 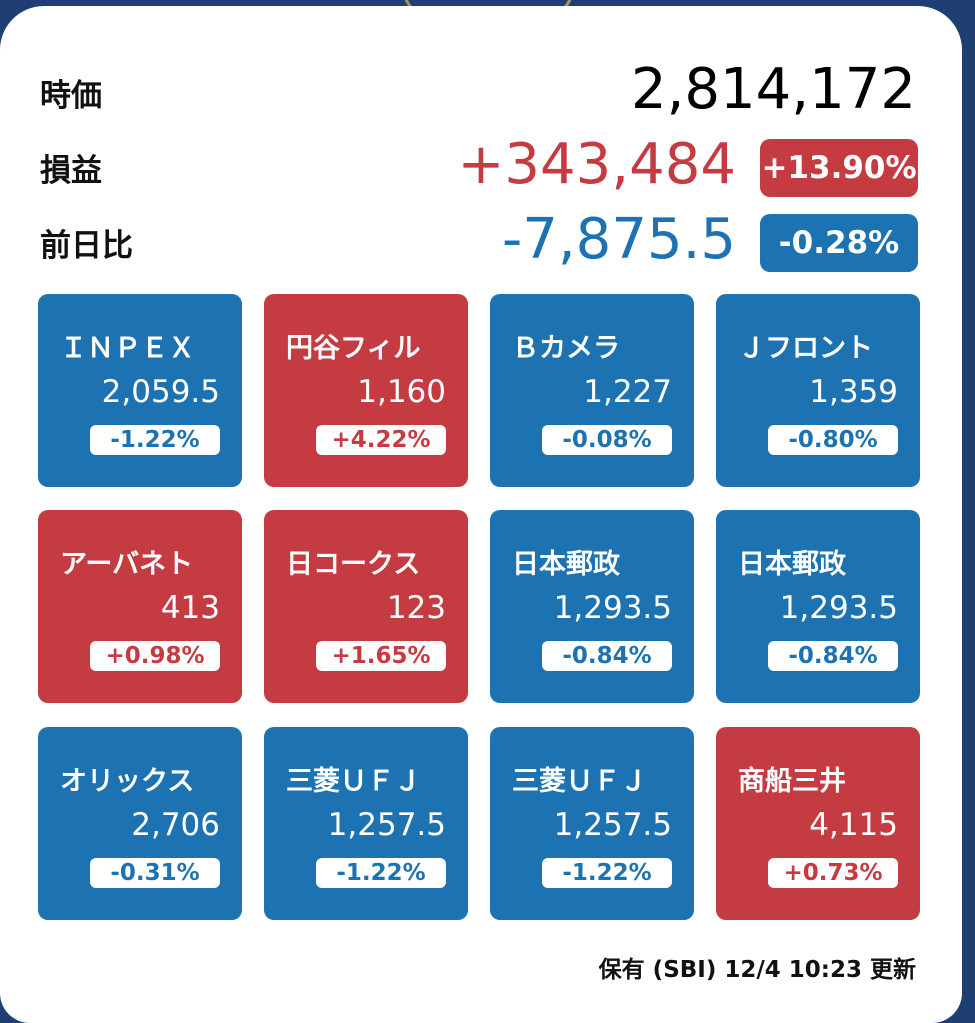 What do you see at coordinates (140, 606) in the screenshot?
I see `stock-tile-urbanet: アーバネト 413 +0.98%` at bounding box center [140, 606].